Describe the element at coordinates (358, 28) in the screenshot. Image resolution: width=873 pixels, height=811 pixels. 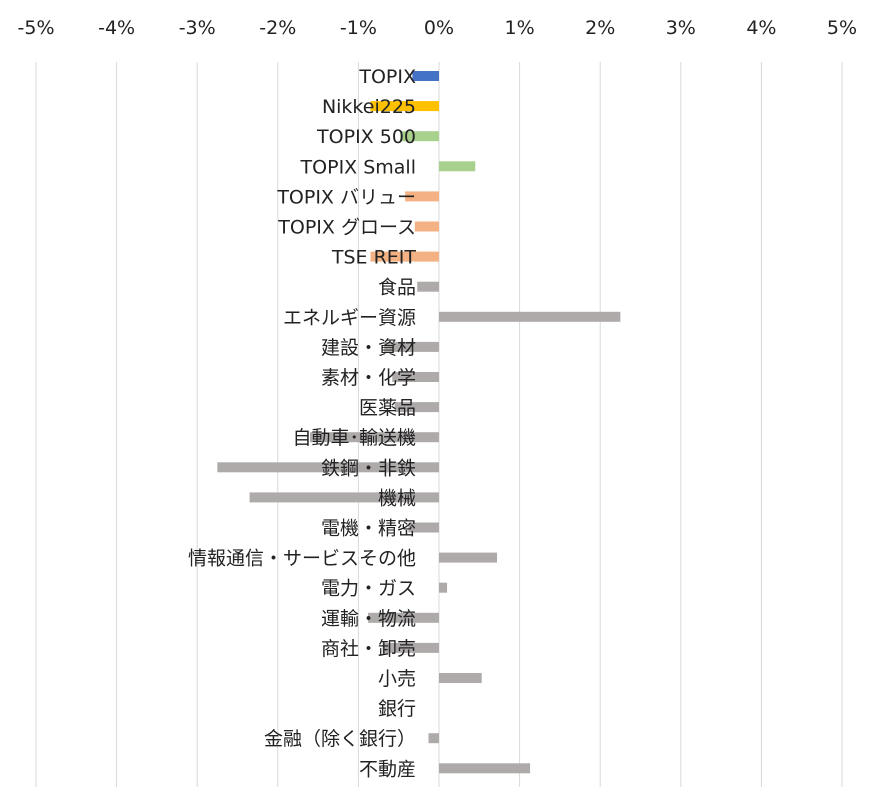
I see `x-tick-label: -1%` at that location.